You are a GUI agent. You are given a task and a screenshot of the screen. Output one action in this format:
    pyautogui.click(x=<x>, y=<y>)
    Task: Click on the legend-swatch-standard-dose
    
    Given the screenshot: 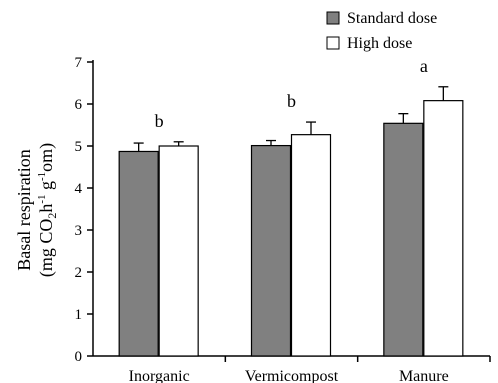 What is the action you would take?
    pyautogui.click(x=333, y=18)
    